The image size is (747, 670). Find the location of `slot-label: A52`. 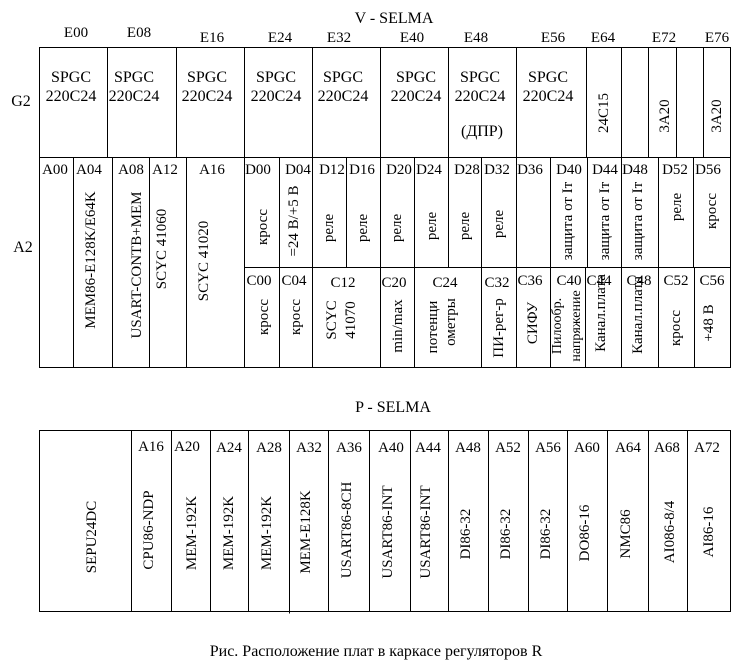

slot-label: A52 is located at coordinates (508, 448).